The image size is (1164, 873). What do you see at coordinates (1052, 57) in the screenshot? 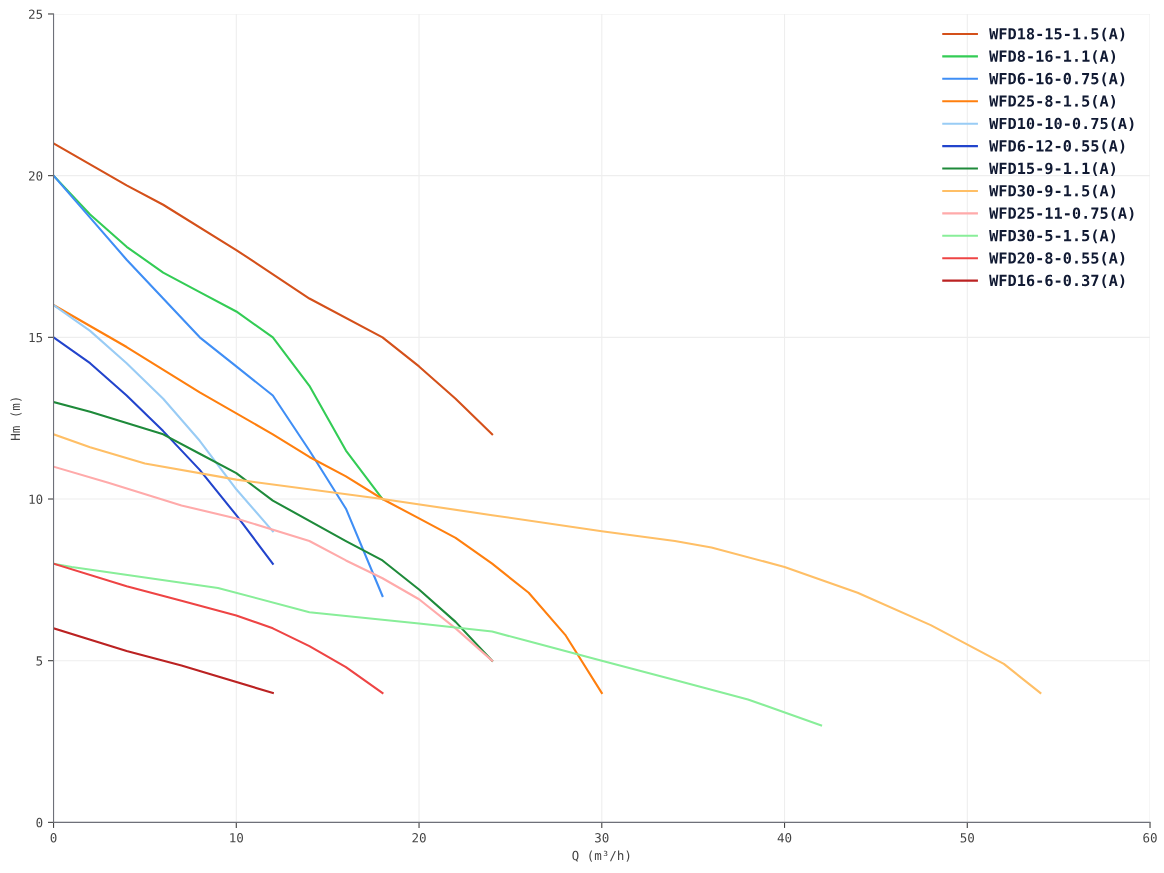
I see `legend-label: WFD8-16-1.1(A)` at bounding box center [1052, 57].